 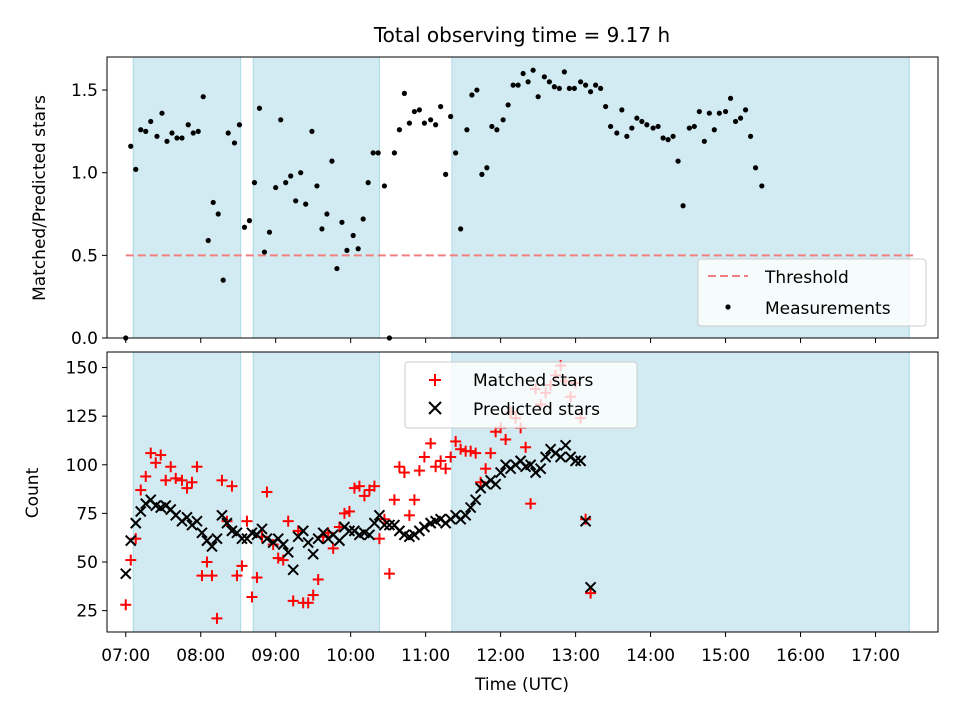 I want to click on y-tick-label: 150, so click(x=82, y=369).